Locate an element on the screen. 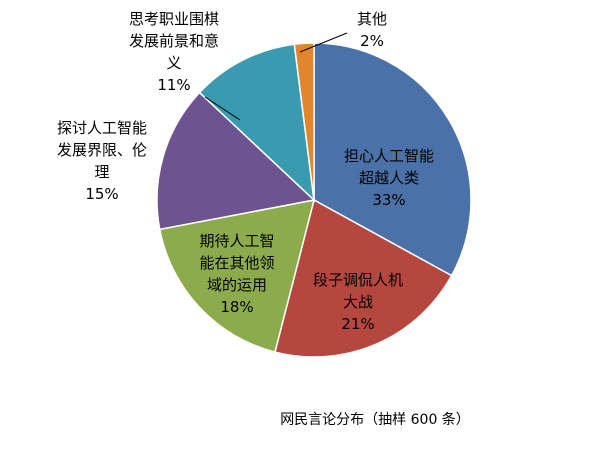 This screenshot has height=449, width=606. slice-label-1: 担心人工智能超越人类 33% is located at coordinates (389, 178).